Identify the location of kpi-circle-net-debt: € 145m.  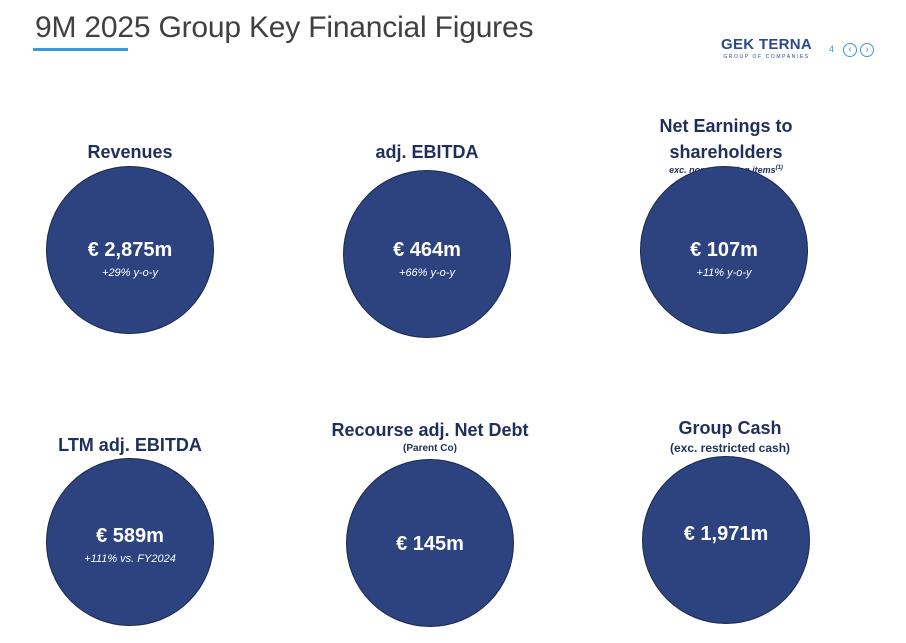
(430, 543).